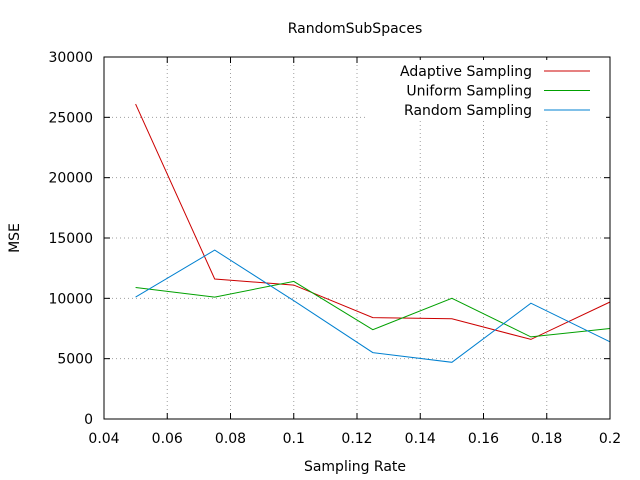 The height and width of the screenshot is (480, 640). What do you see at coordinates (468, 111) in the screenshot?
I see `legend-label: Random Sampling` at bounding box center [468, 111].